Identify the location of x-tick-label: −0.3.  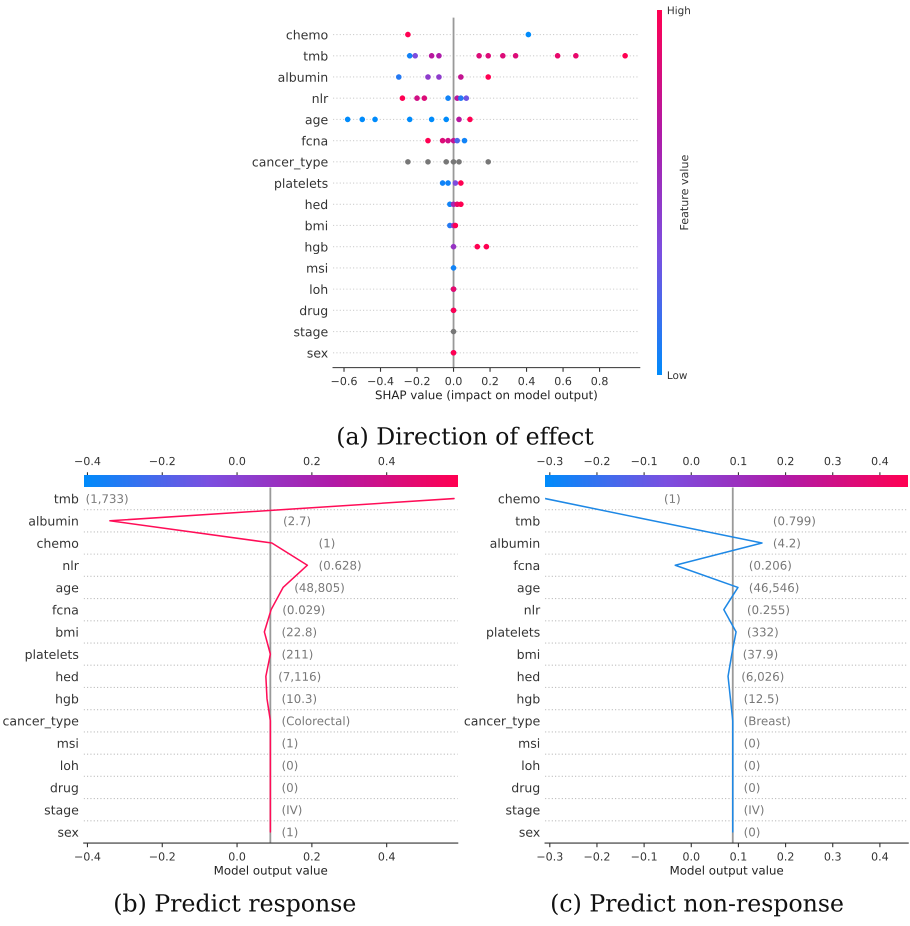
(549, 856).